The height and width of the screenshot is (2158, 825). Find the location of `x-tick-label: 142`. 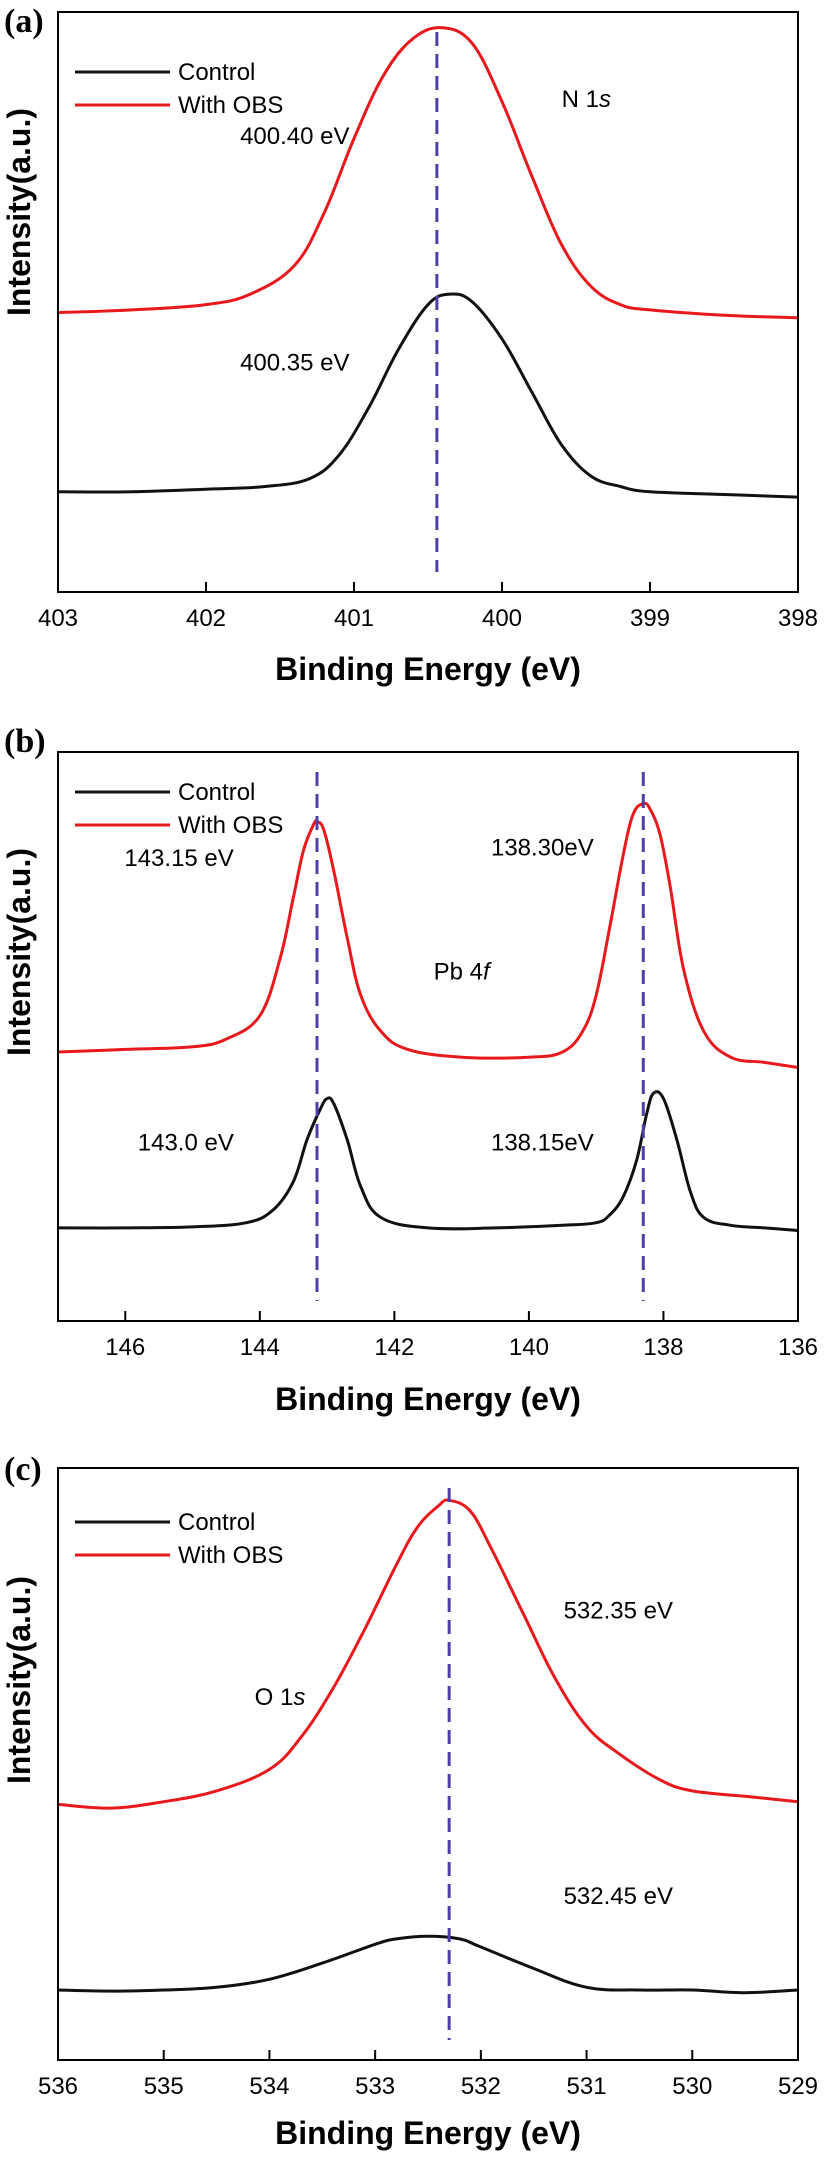

x-tick-label: 142 is located at coordinates (394, 1347).